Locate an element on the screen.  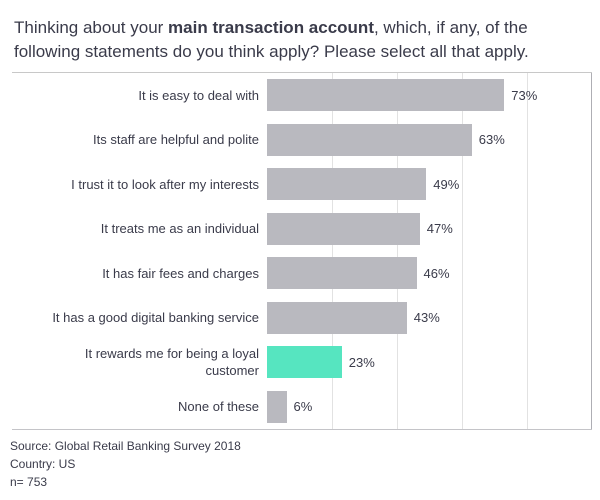
value-label: 43% is located at coordinates (426, 318).